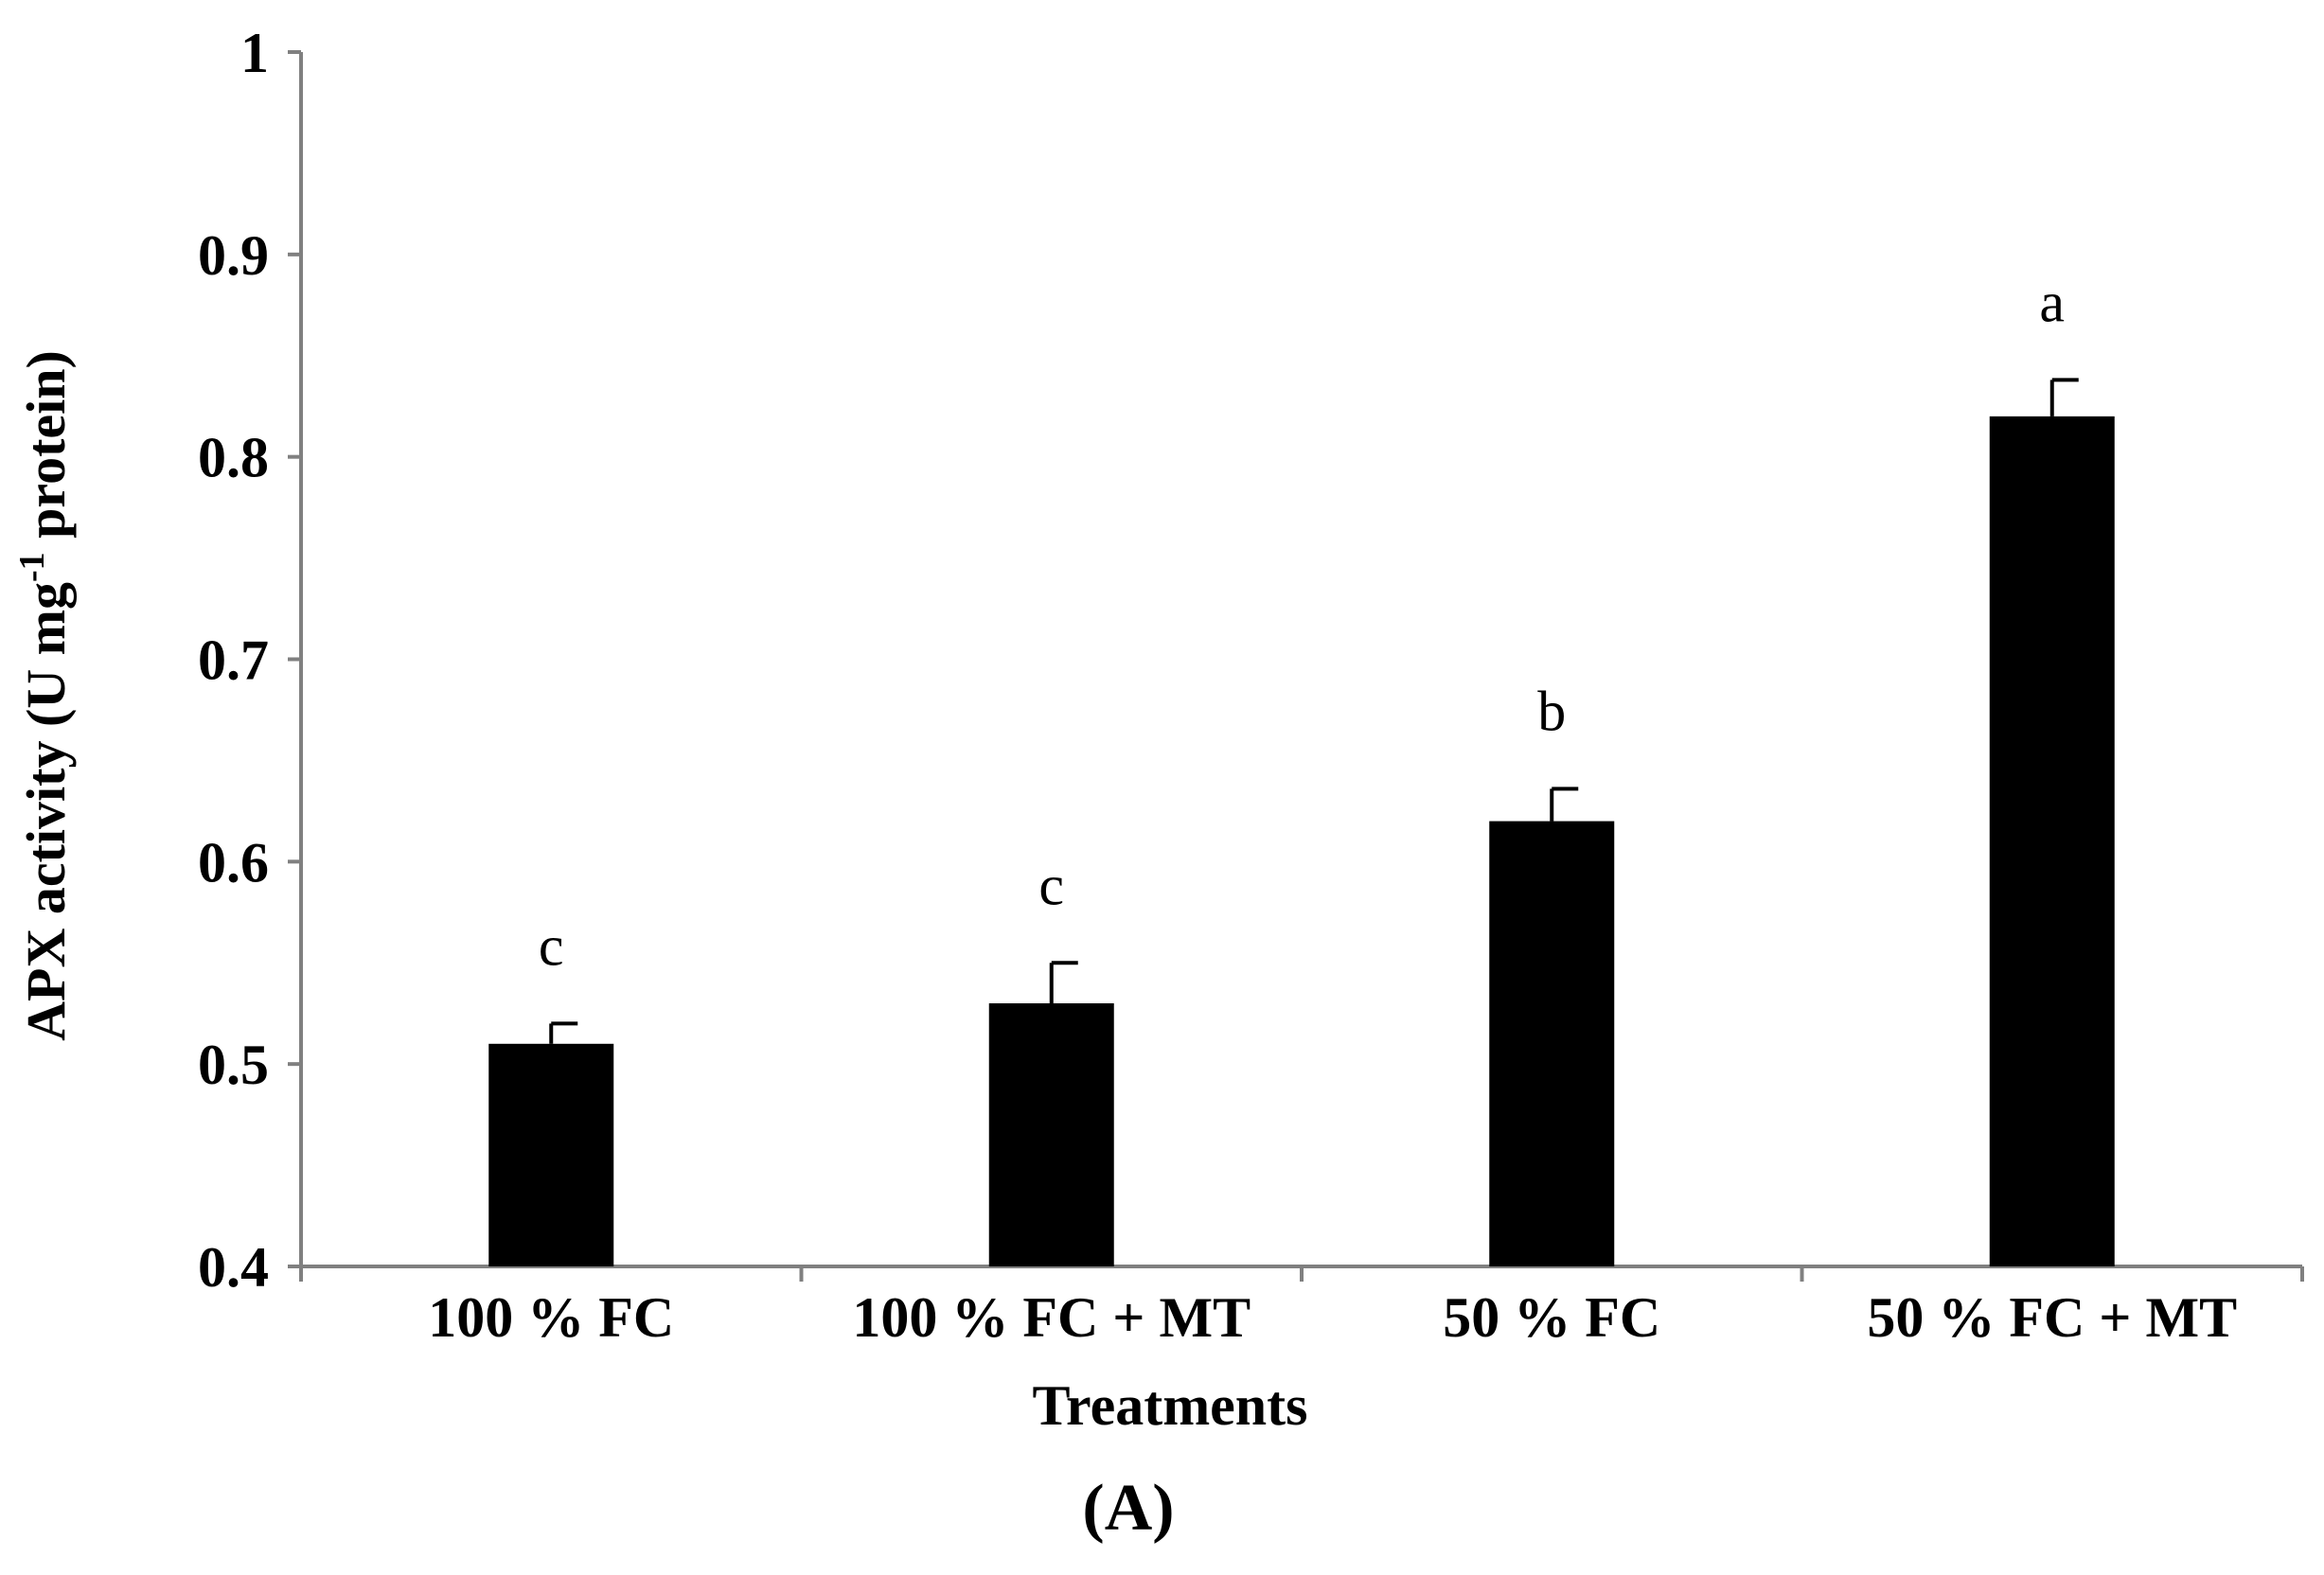 This screenshot has width=2324, height=1575. What do you see at coordinates (1128, 1509) in the screenshot?
I see `panel-label: (A)` at bounding box center [1128, 1509].